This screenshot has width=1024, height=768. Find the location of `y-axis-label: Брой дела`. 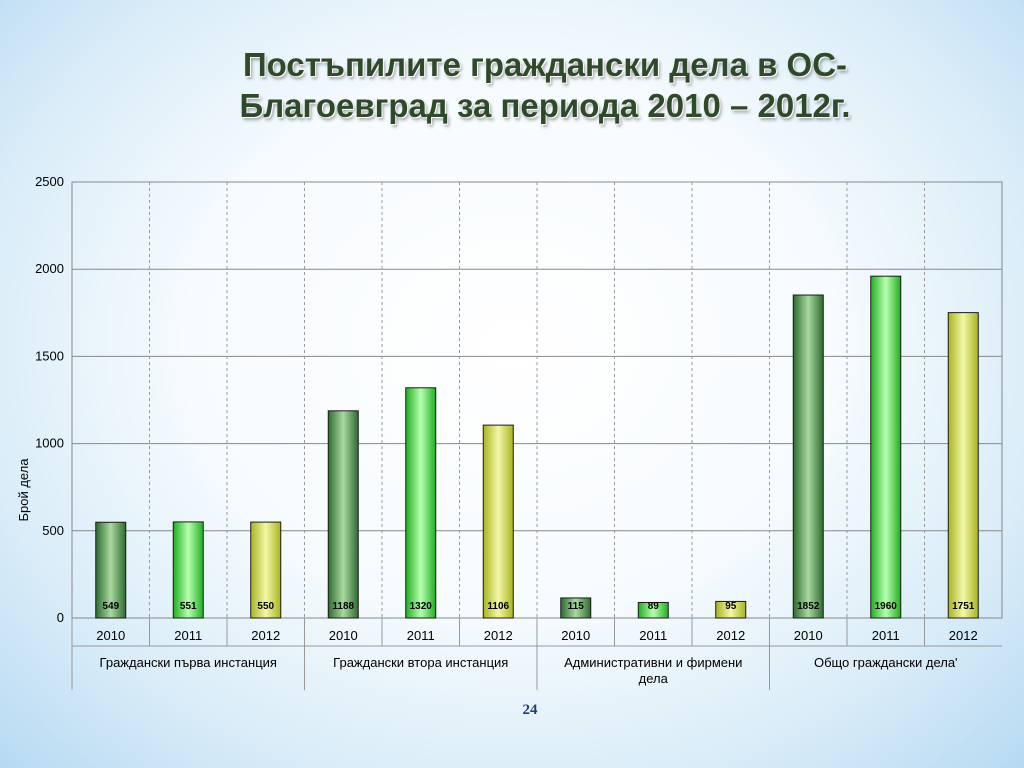

y-axis-label: Брой дела is located at coordinates (23, 490).